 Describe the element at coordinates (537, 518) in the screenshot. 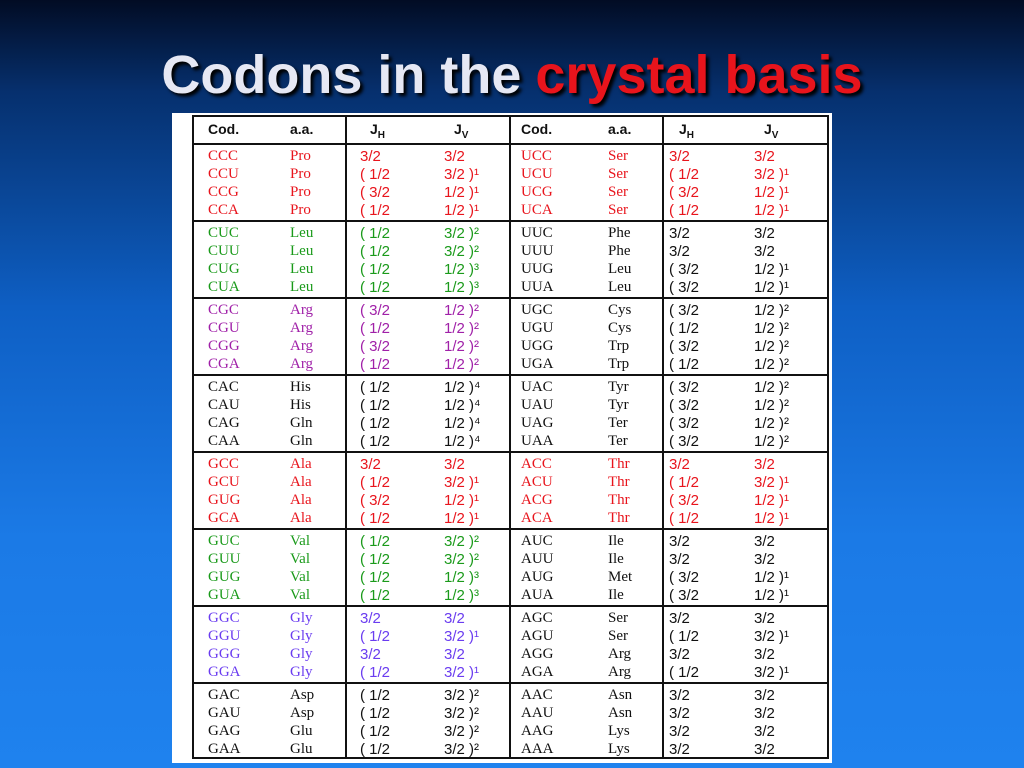

I see `codon: ACA` at that location.